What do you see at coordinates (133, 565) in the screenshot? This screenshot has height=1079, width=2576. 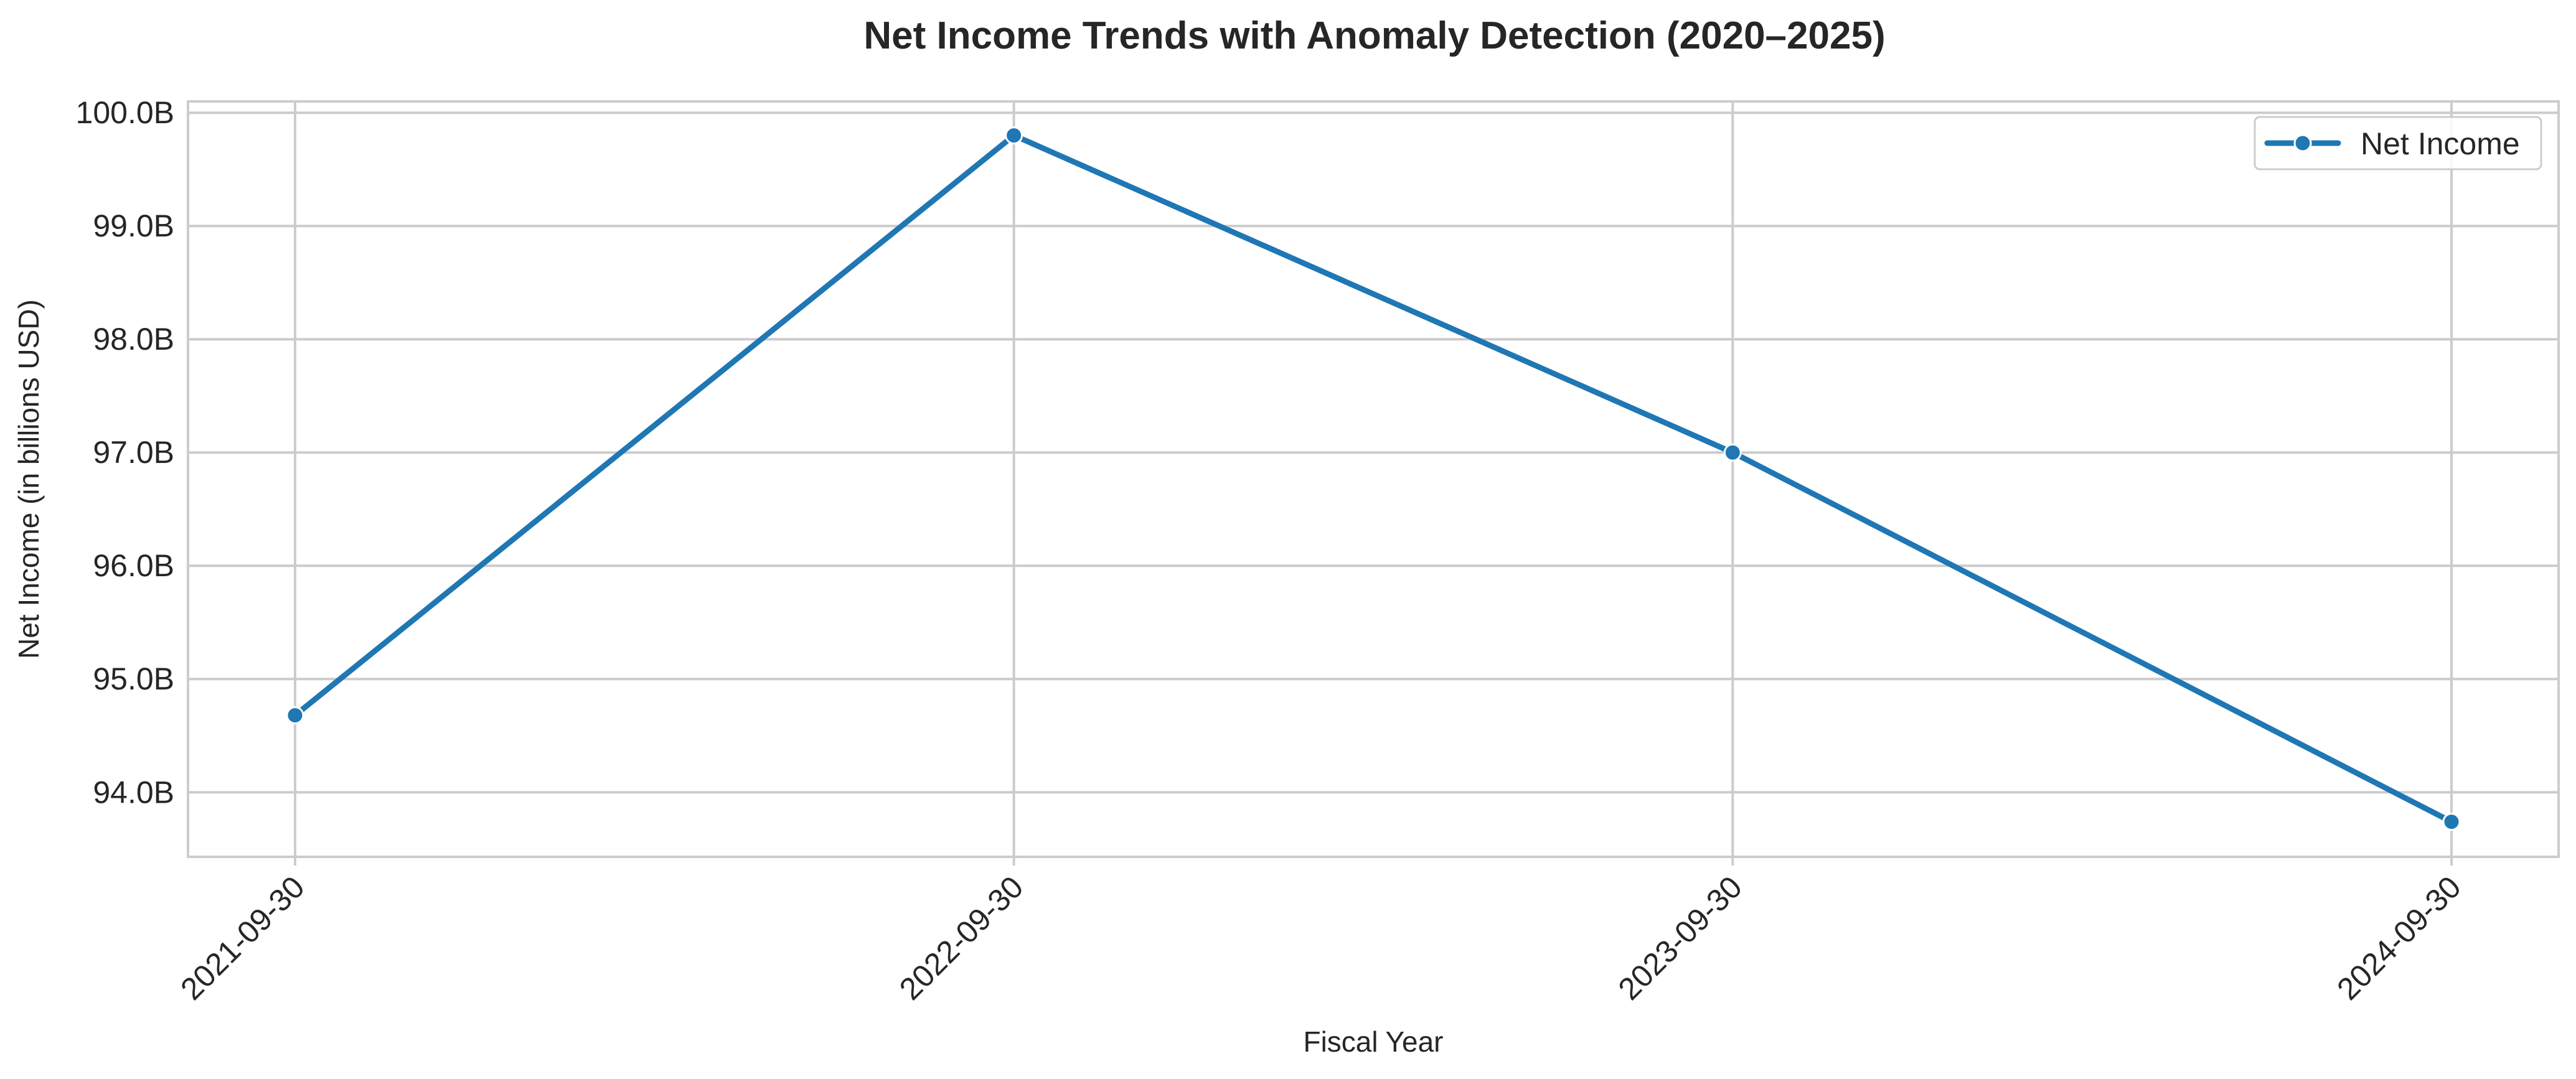 I see `y-tick-label: 96.0B` at bounding box center [133, 565].